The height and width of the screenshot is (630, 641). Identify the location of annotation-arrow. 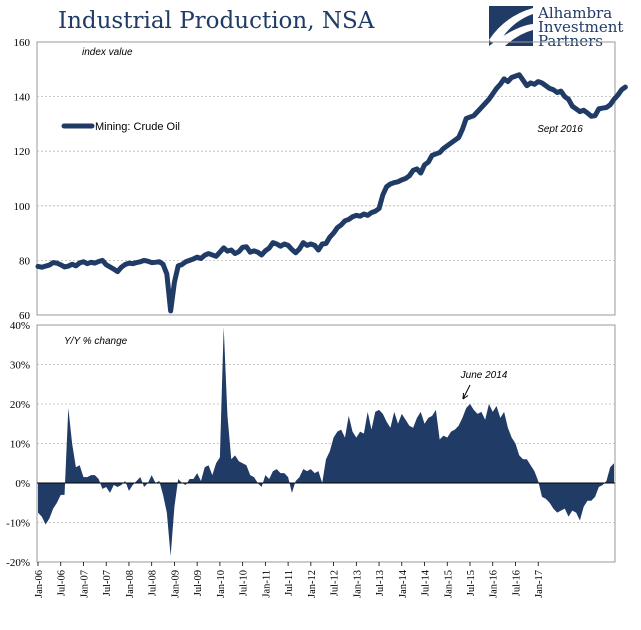
(466, 392).